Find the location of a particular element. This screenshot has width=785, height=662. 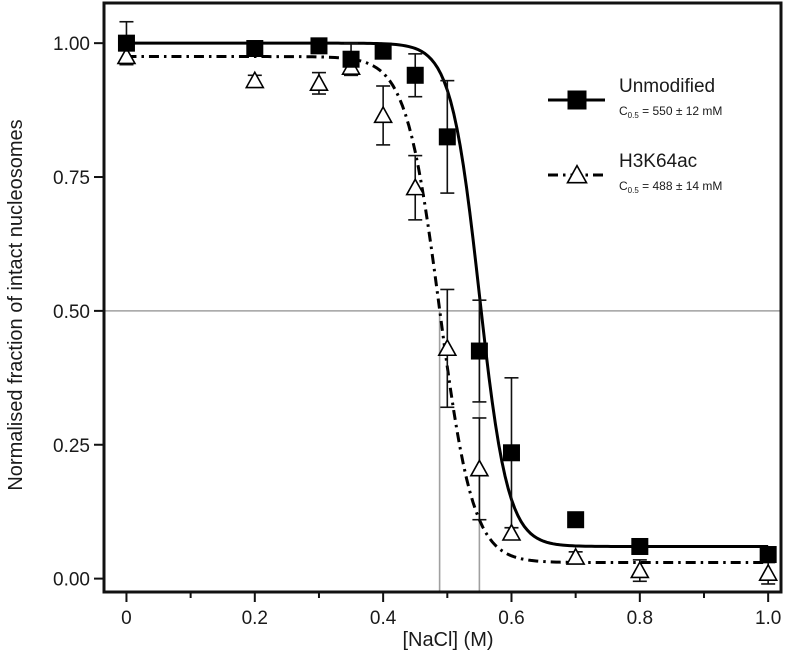

x-tick-label: 0 is located at coordinates (126, 618).